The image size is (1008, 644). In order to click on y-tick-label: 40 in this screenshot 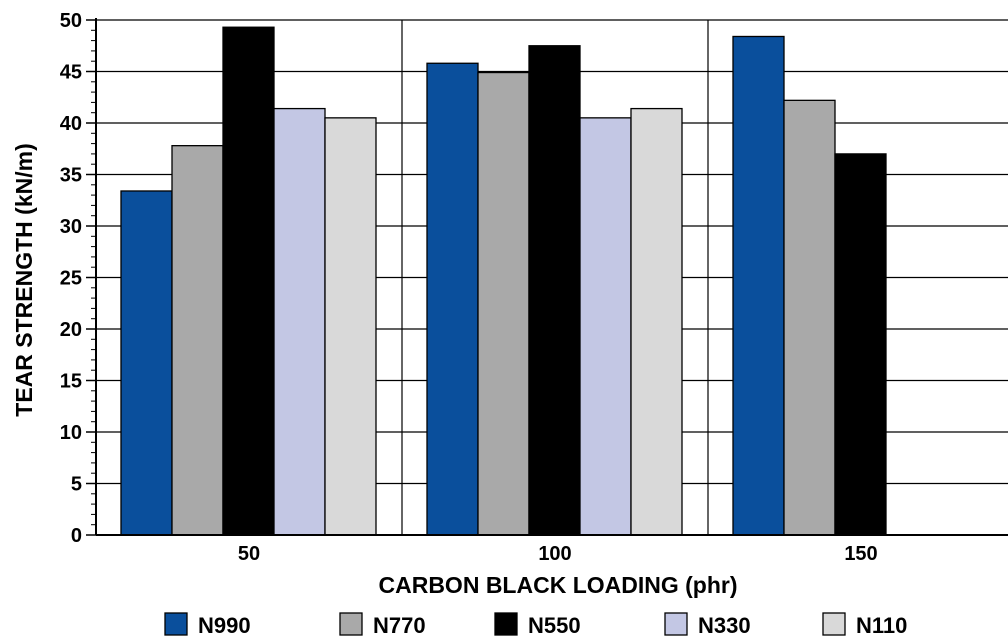, I will do `click(71, 124)`.